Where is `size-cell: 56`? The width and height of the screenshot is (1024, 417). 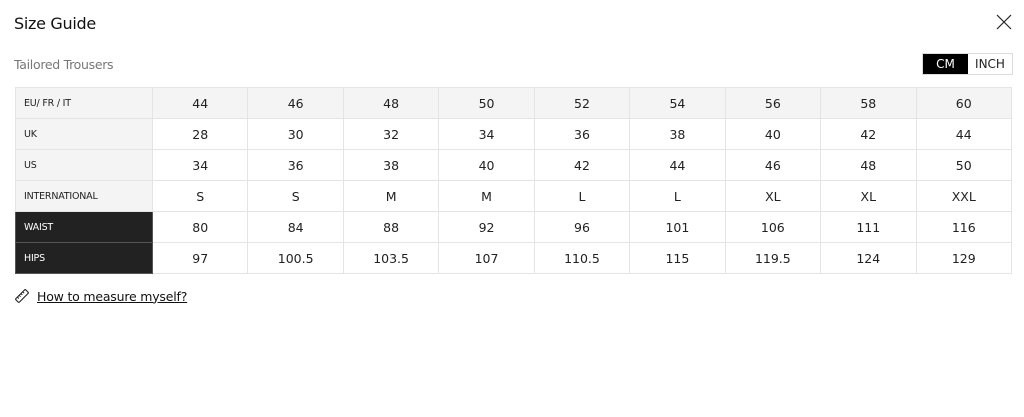 size-cell: 56 is located at coordinates (773, 103).